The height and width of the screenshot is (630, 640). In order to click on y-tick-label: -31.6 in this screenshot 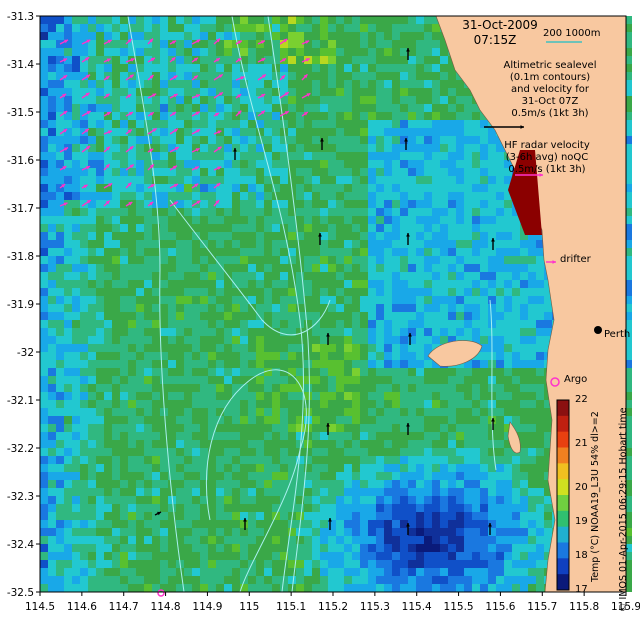, I will do `click(20, 161)`.